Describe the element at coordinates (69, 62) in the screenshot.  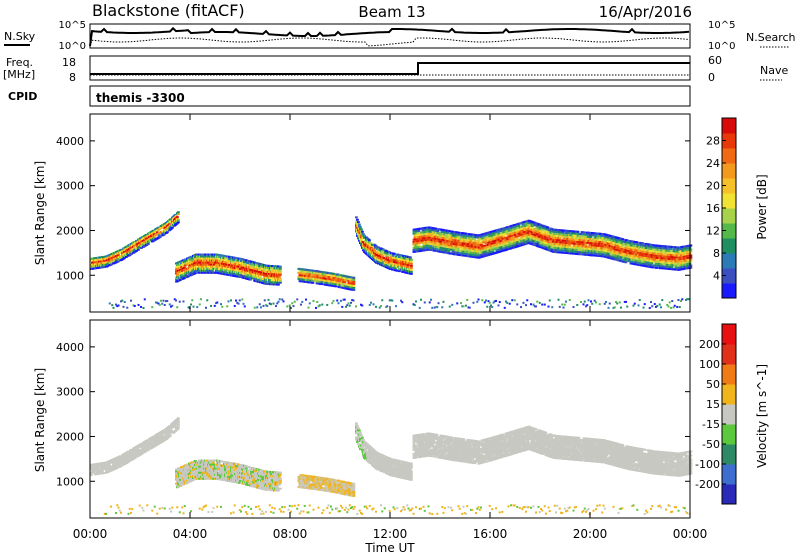
I see `freq-tick-high: 18` at that location.